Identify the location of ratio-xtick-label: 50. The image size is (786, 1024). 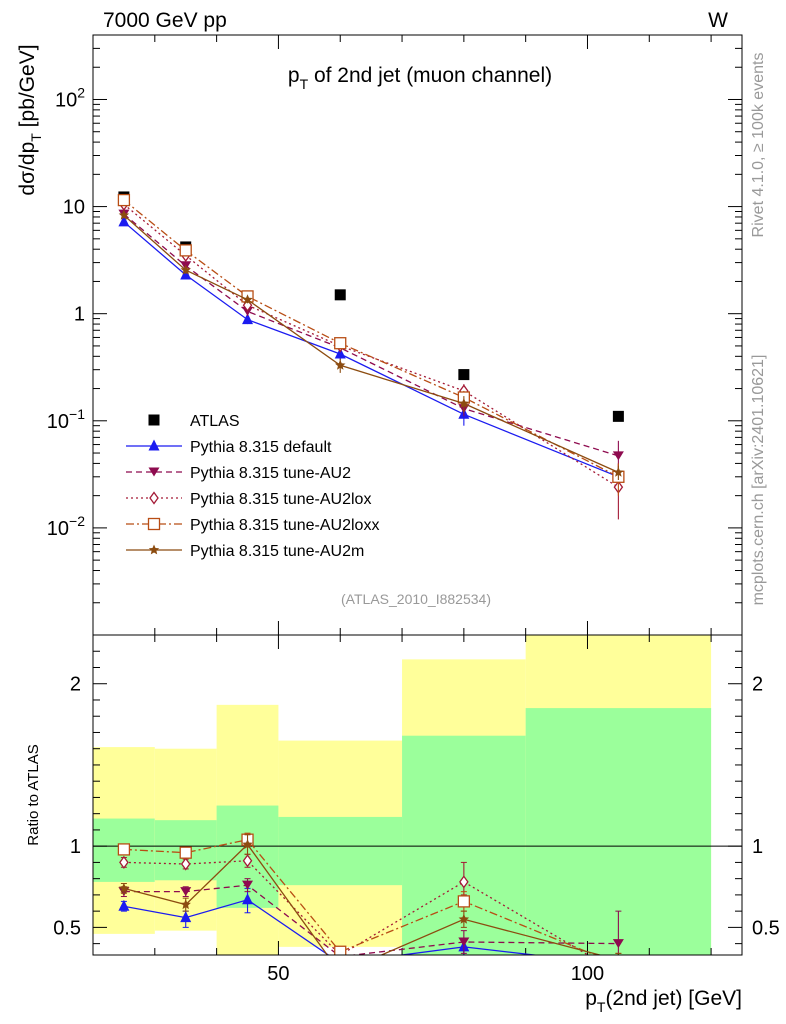
(278, 974).